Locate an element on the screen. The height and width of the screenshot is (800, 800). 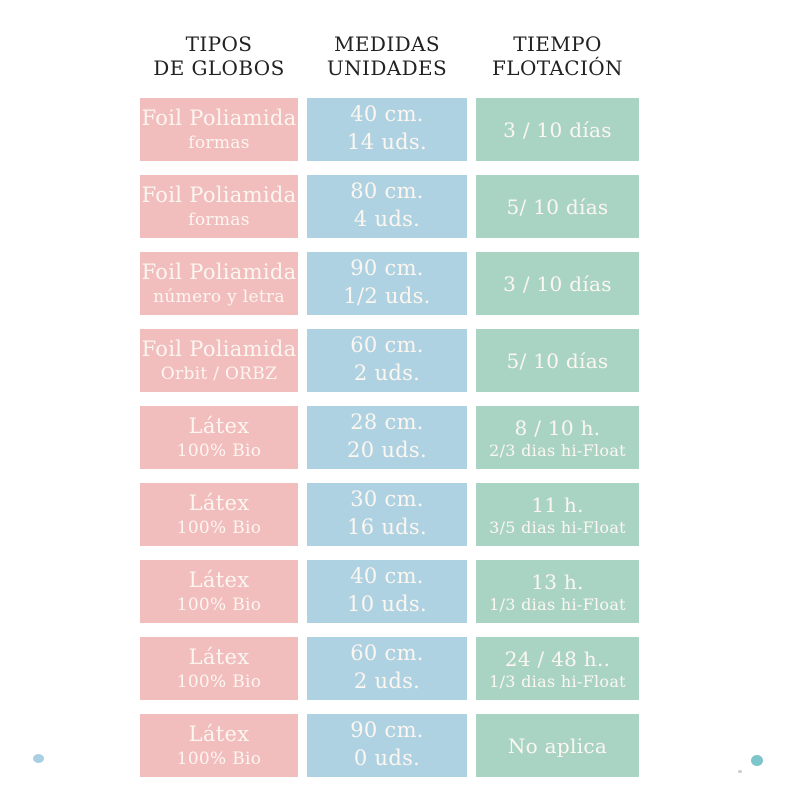
cell-line2: 16 uds. is located at coordinates (387, 526).